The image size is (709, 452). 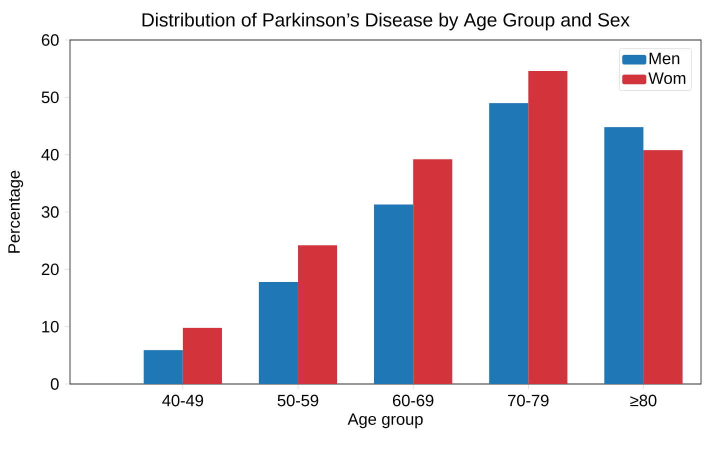 I want to click on legend-label: Wom, so click(x=667, y=78).